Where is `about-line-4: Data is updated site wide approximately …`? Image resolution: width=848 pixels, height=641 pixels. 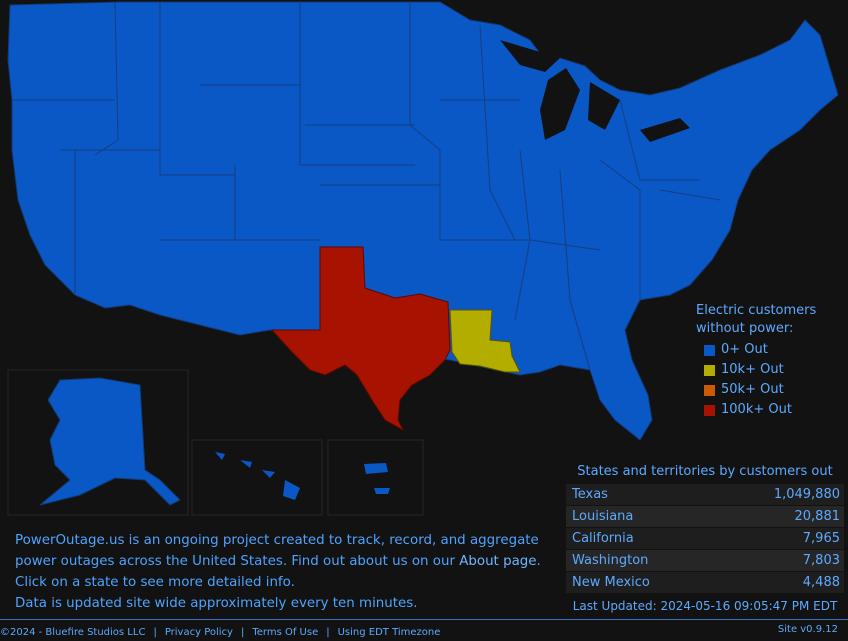
about-line-4: Data is updated site wide approximately … is located at coordinates (216, 603).